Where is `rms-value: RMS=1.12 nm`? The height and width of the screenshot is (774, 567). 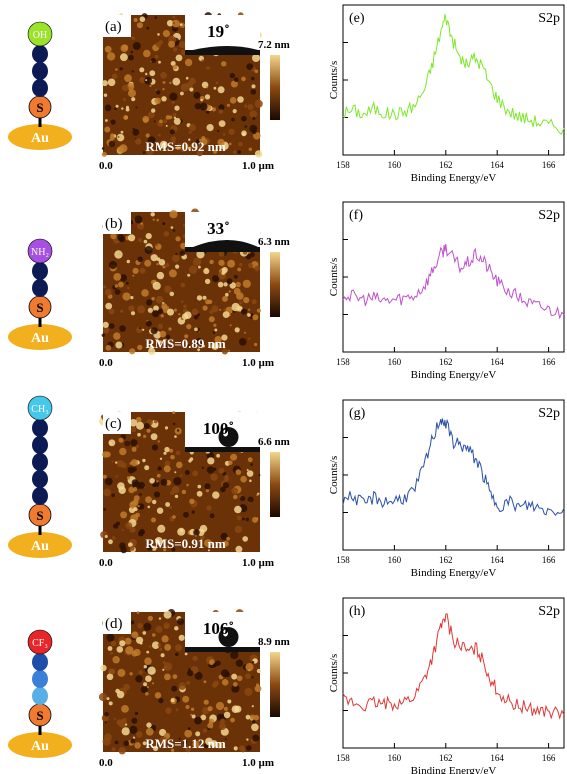 rms-value: RMS=1.12 nm is located at coordinates (185, 743).